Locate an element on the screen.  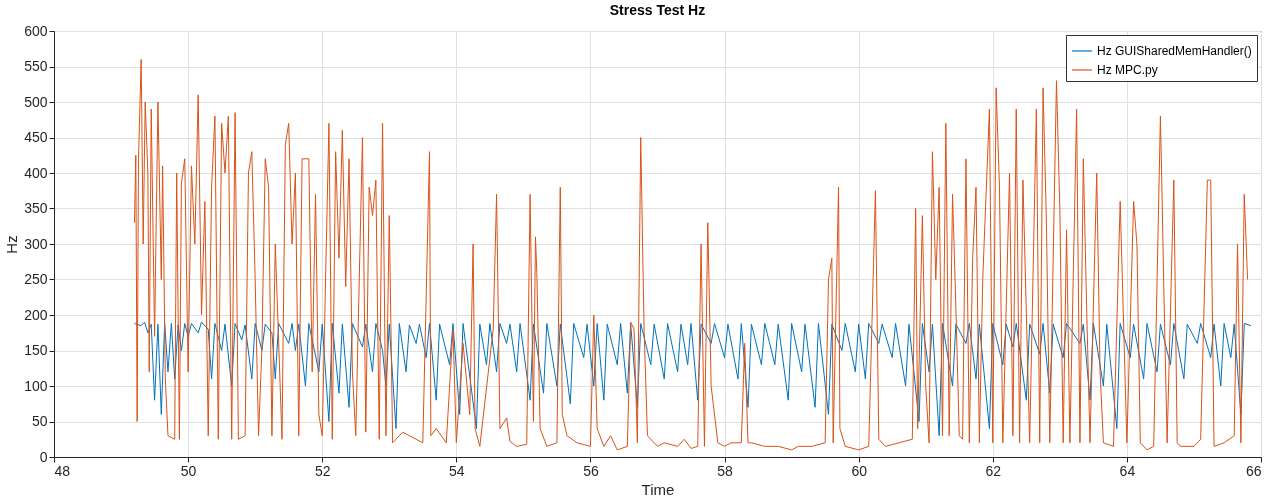
y-tick-label: 450 is located at coordinates (36, 137).